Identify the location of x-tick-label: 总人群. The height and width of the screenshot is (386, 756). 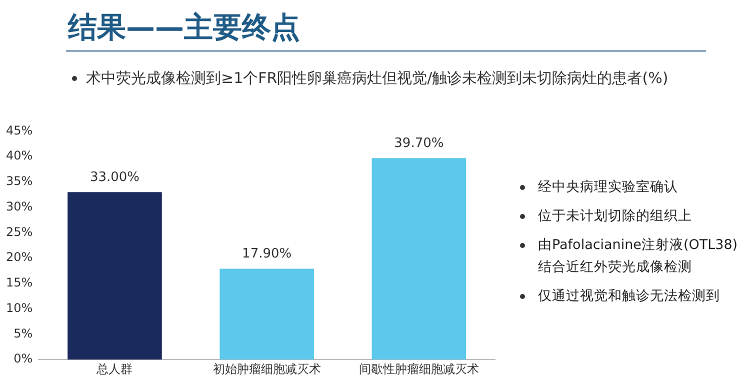
(114, 369).